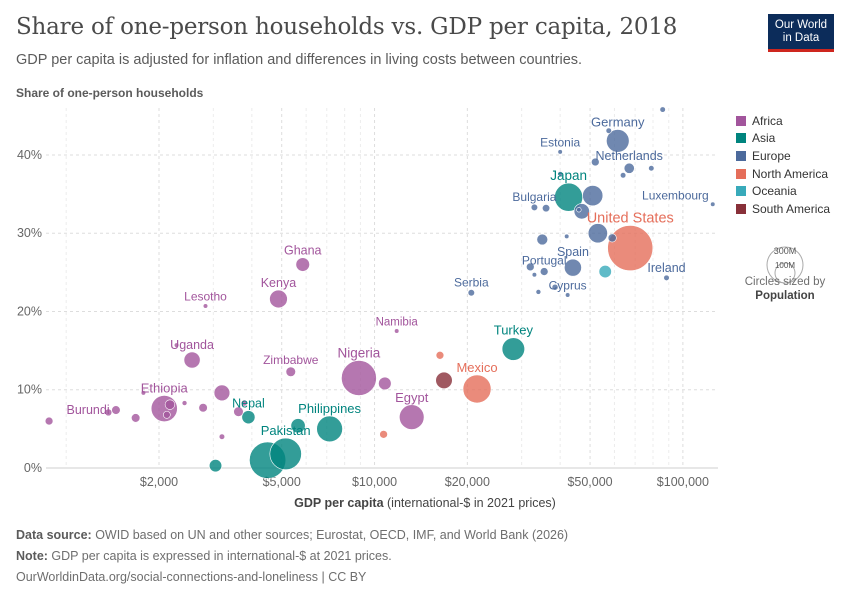 The width and height of the screenshot is (850, 600). Describe the element at coordinates (683, 482) in the screenshot. I see `x-tick-label: $100,000` at that location.